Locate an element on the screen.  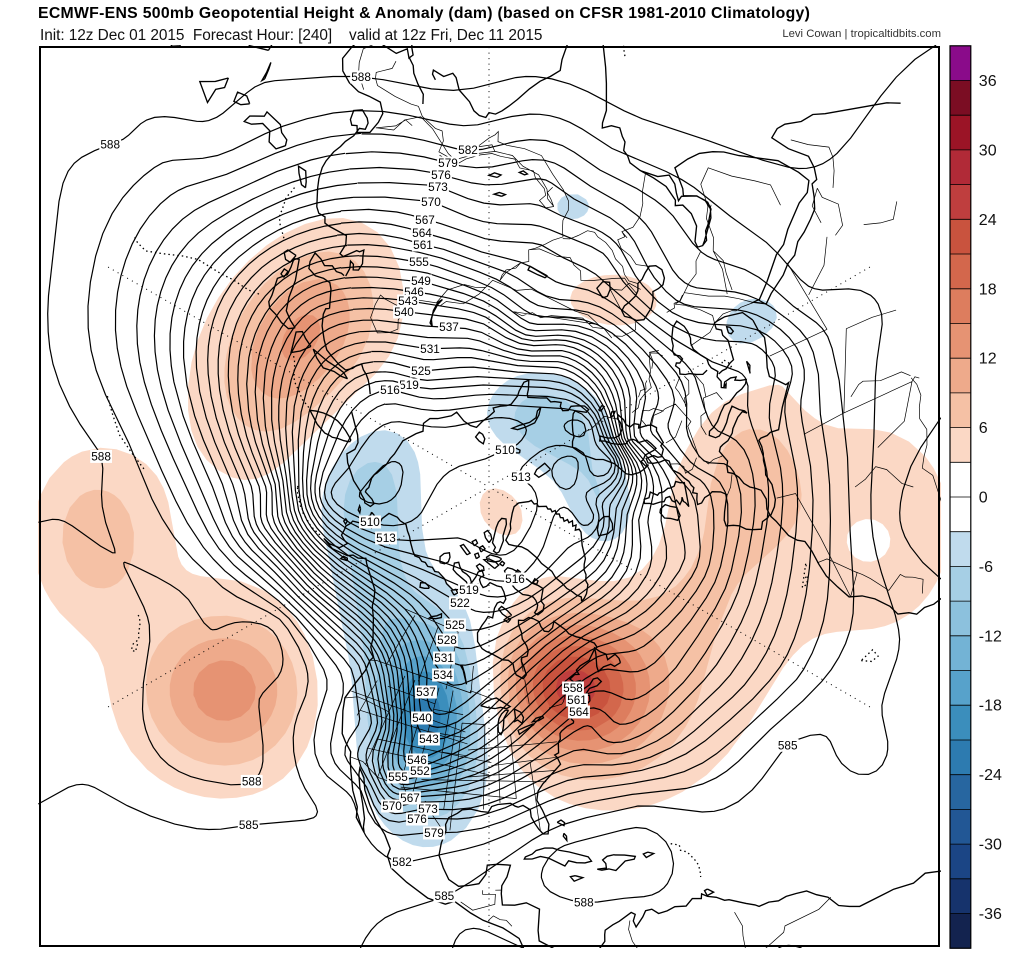
svg-text: 534 is located at coordinates (443, 675).